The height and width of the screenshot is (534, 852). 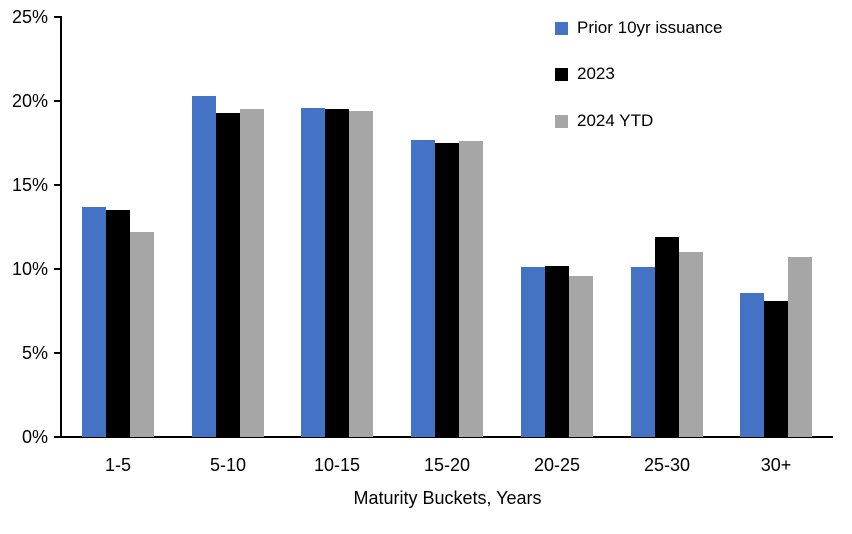 What do you see at coordinates (650, 27) in the screenshot?
I see `legend-label: Prior 10yr issuance` at bounding box center [650, 27].